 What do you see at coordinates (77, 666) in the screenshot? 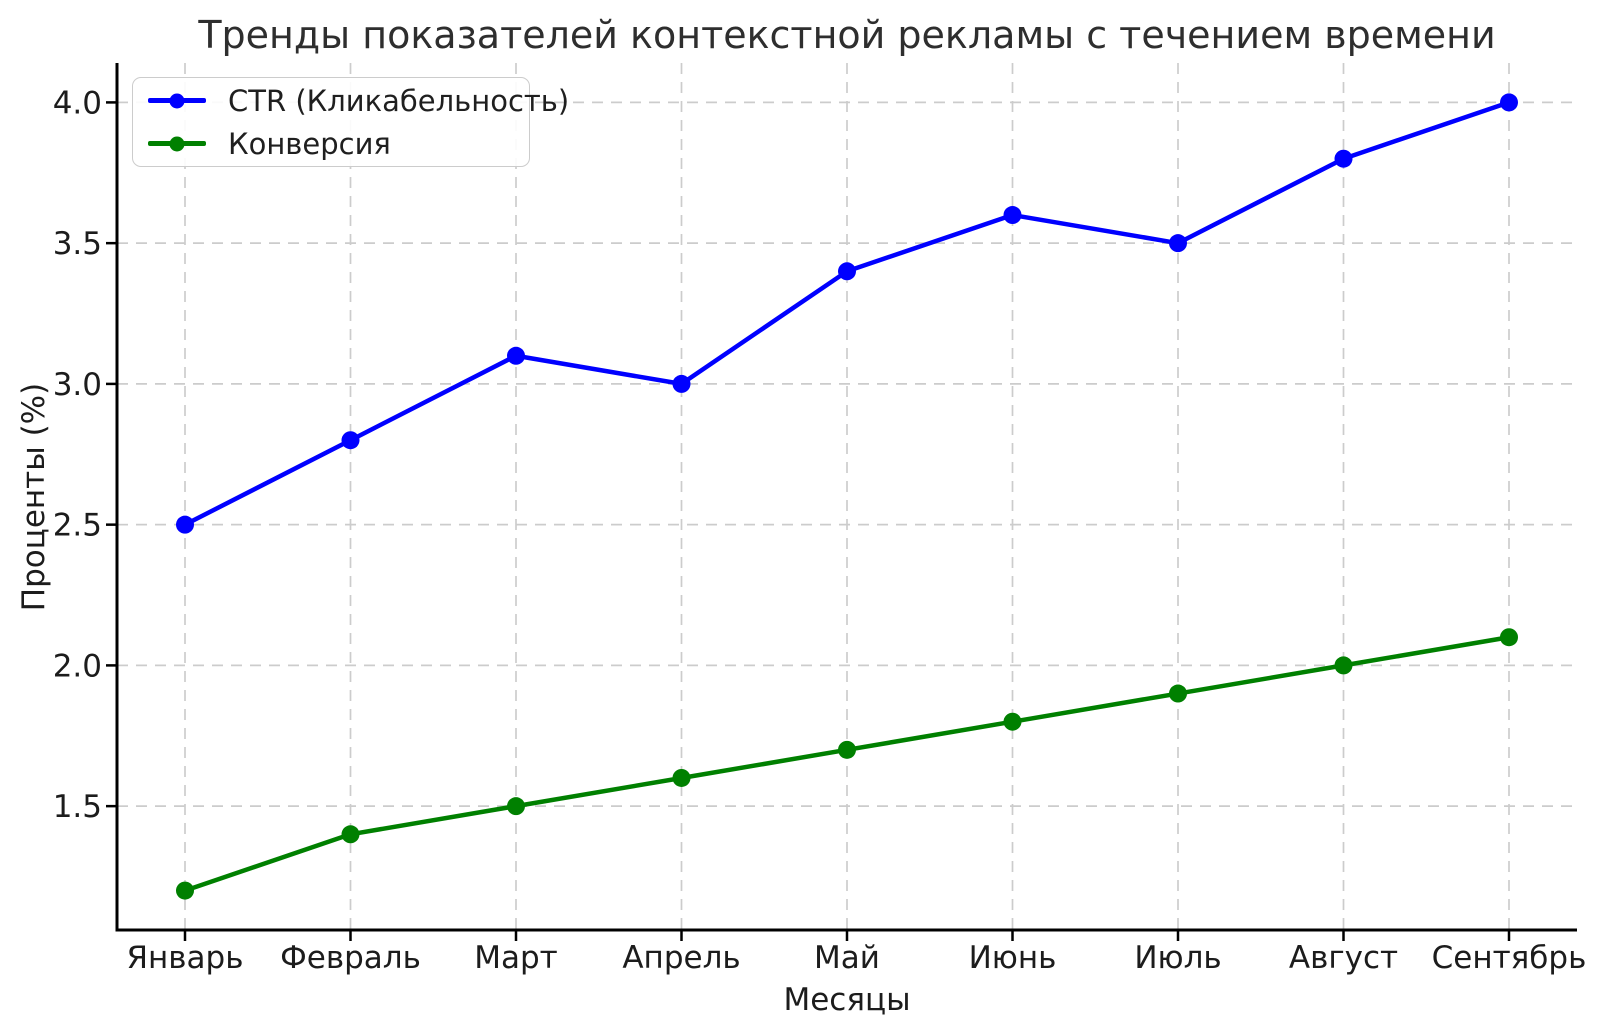
I see `y-tick-label: 2.0` at bounding box center [77, 666].